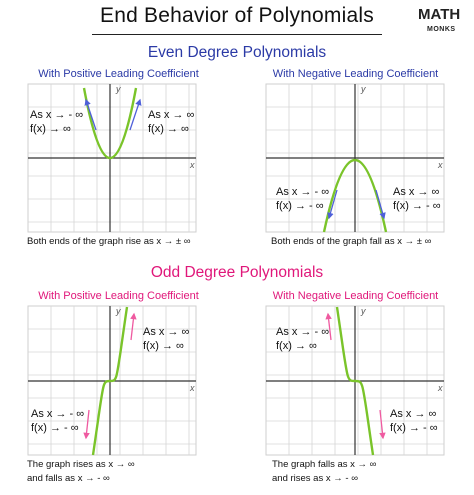  I want to click on odd-positive-caption-2: and falls as x → - ∞, so click(68, 478).